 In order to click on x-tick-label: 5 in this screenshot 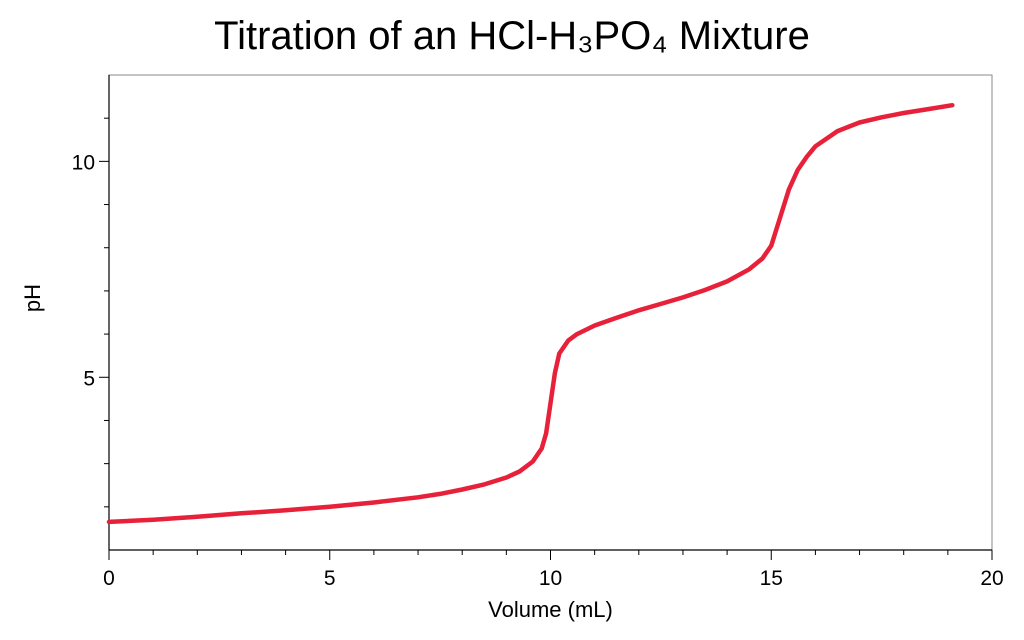, I will do `click(330, 578)`.